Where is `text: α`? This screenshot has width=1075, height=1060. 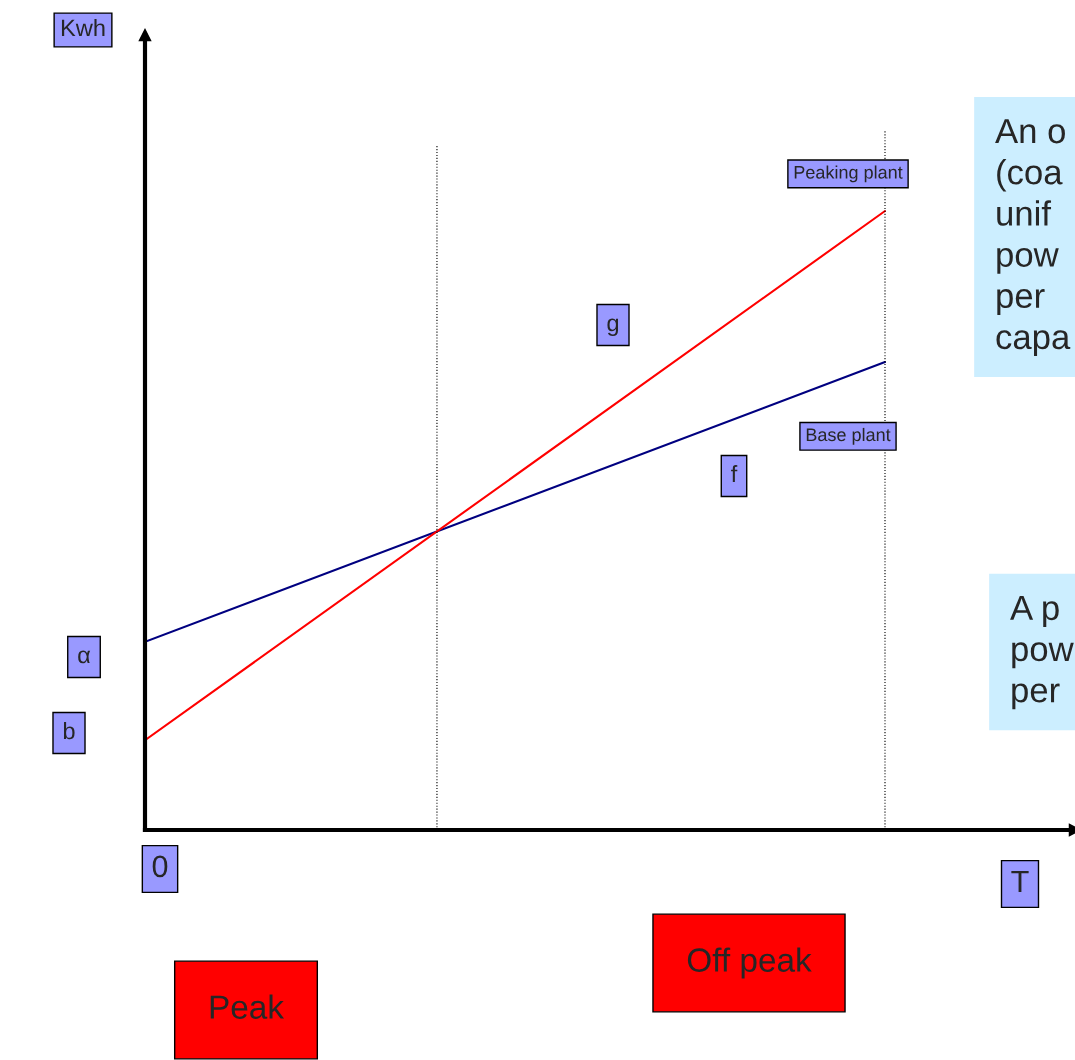 text: α is located at coordinates (84, 657).